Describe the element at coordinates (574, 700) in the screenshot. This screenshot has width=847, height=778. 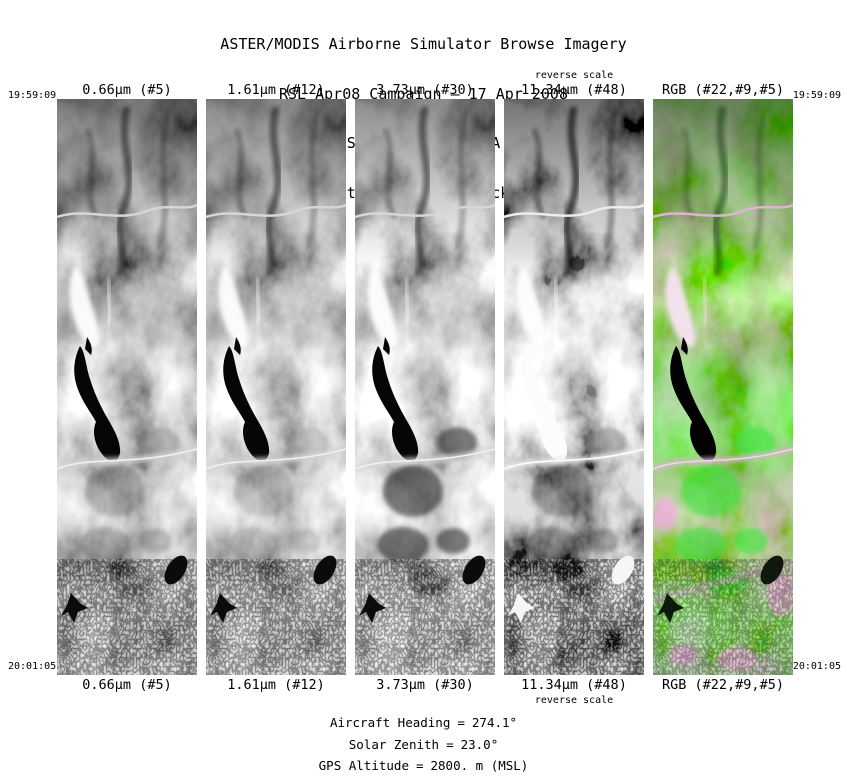
I see `reverse-scale-note-bottom: reverse scale` at that location.